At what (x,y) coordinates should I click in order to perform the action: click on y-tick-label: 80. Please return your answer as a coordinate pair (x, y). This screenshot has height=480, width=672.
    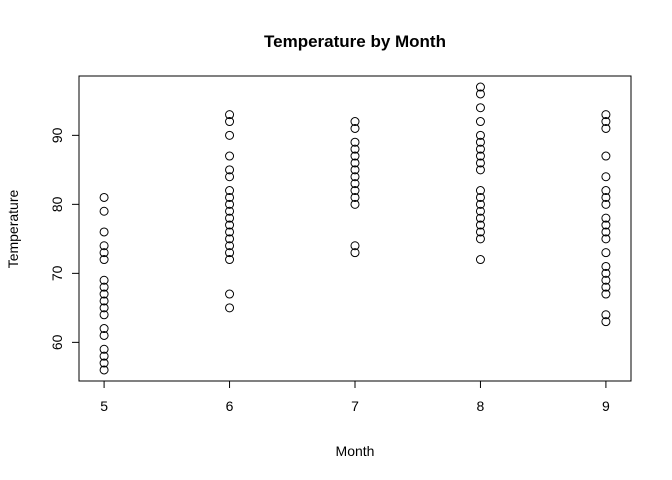
    Looking at the image, I should click on (57, 204).